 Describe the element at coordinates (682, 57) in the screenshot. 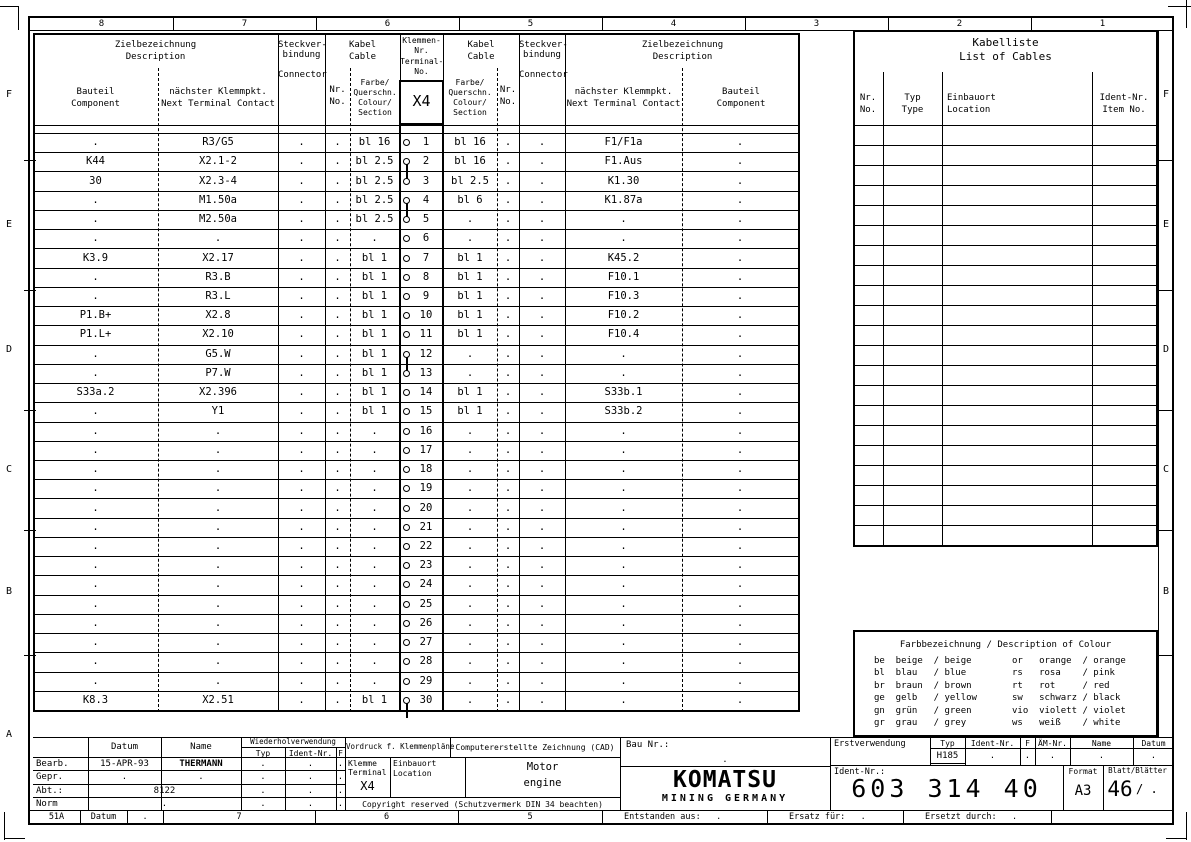

I see `dest-right-sub: Description` at that location.